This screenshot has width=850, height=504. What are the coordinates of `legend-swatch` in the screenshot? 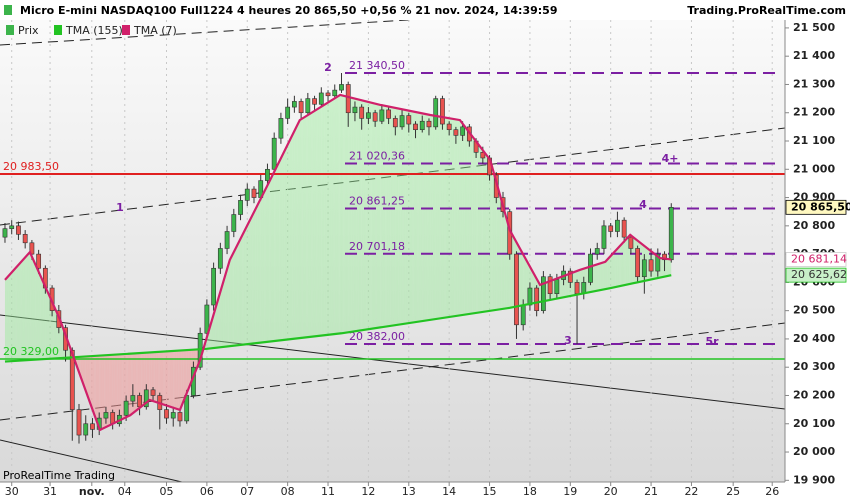 It's located at (58, 30).